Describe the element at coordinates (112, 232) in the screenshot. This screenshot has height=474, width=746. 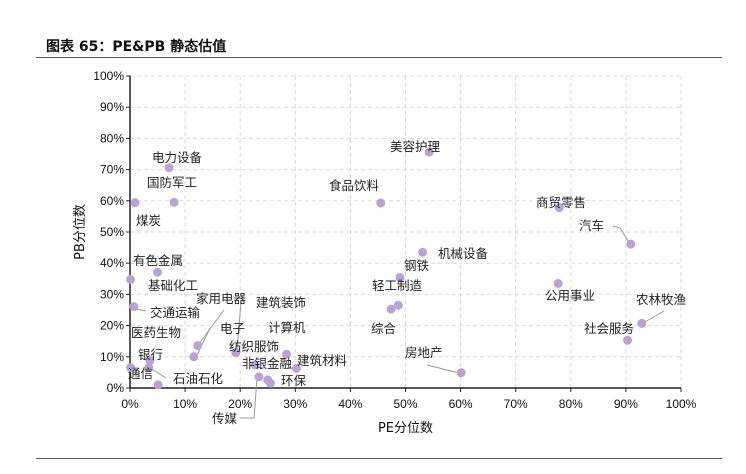
I see `y-tick-label: 50%` at that location.